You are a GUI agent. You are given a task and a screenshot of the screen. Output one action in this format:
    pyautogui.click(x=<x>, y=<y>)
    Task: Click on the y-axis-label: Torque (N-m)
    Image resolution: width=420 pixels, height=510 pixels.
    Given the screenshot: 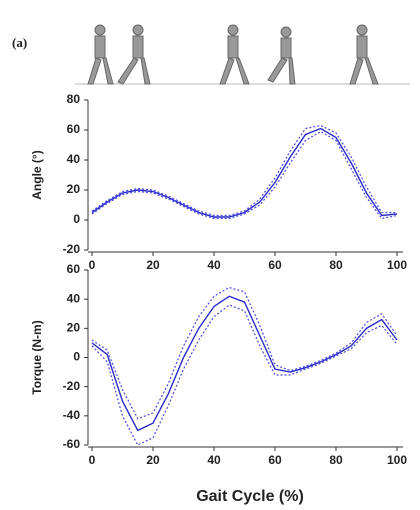 What is the action you would take?
    pyautogui.click(x=37, y=357)
    